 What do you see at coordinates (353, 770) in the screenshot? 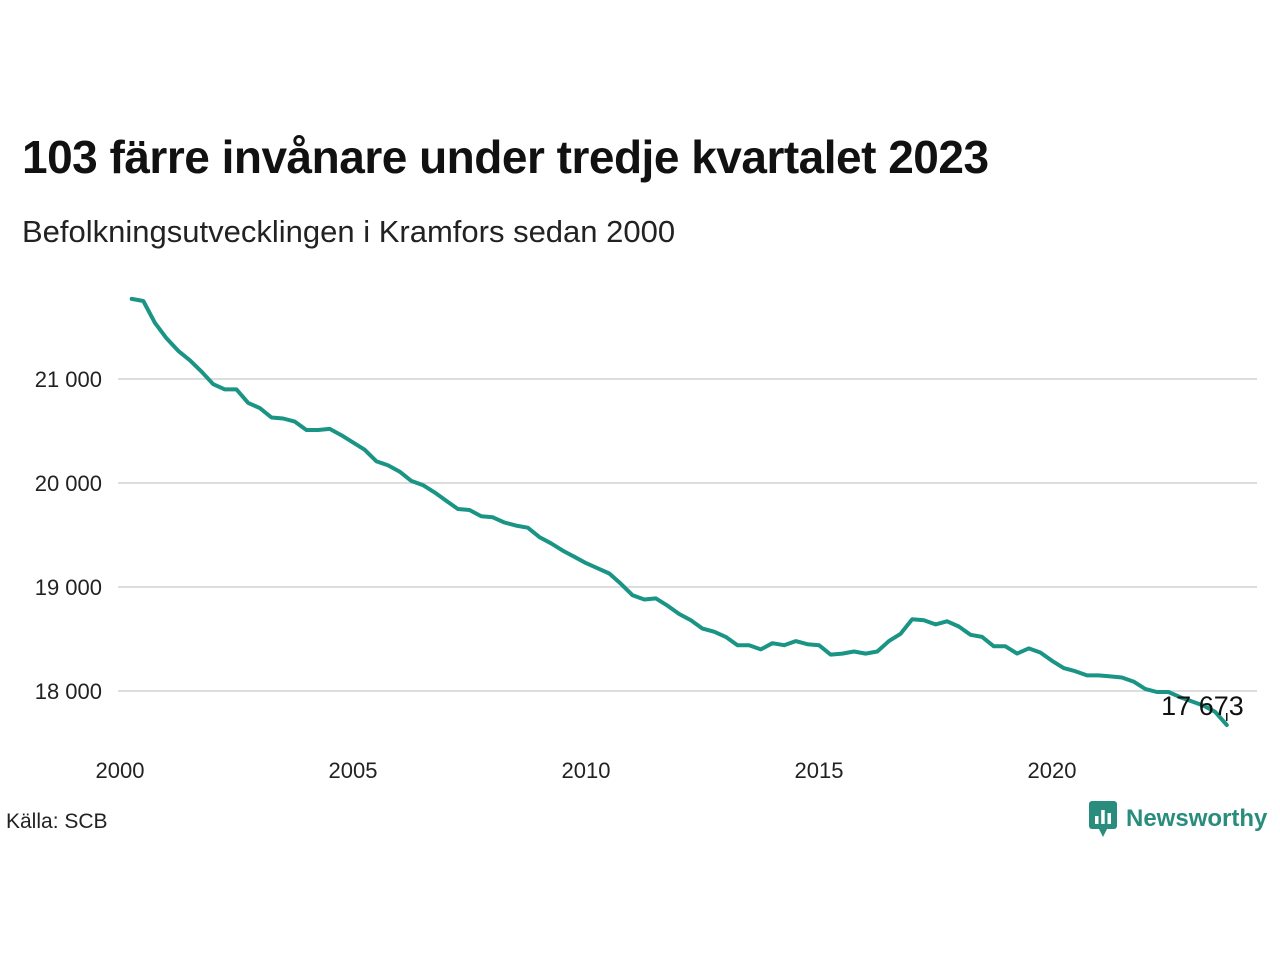
I see `x-tick-label: 2005` at bounding box center [353, 770].